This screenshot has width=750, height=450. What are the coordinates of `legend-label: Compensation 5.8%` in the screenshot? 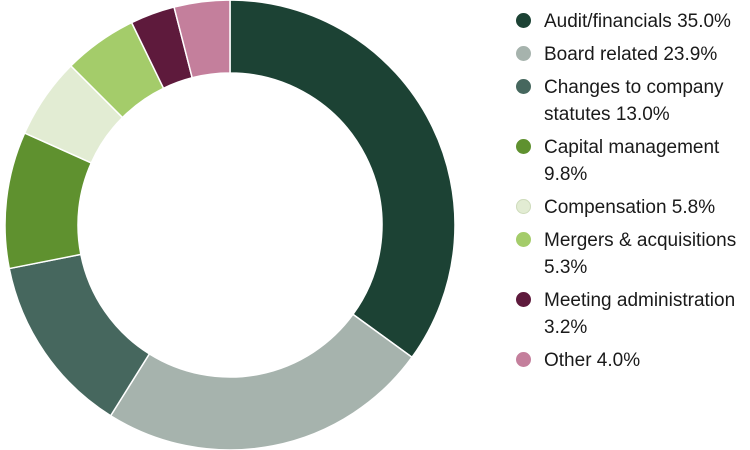 It's located at (629, 207).